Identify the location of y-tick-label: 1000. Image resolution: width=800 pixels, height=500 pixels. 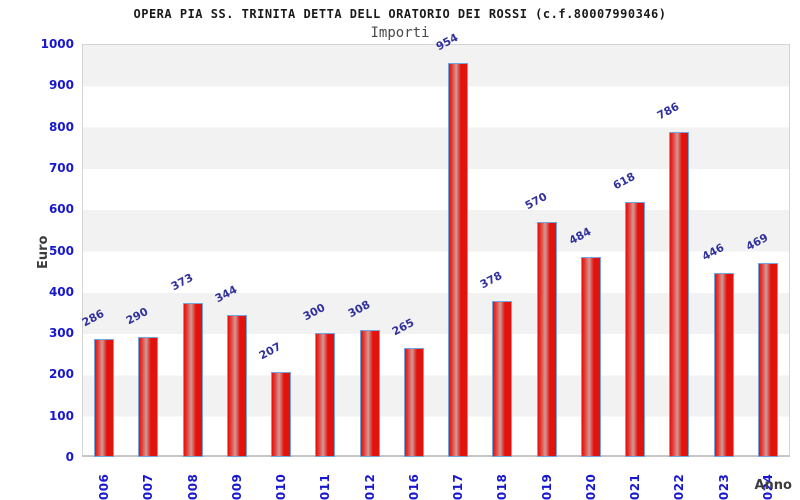
(57, 44).